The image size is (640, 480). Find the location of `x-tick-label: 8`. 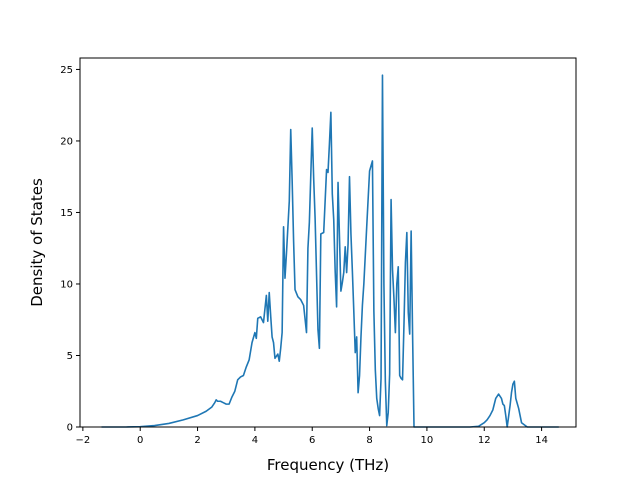

x-tick-label: 8 is located at coordinates (369, 440).